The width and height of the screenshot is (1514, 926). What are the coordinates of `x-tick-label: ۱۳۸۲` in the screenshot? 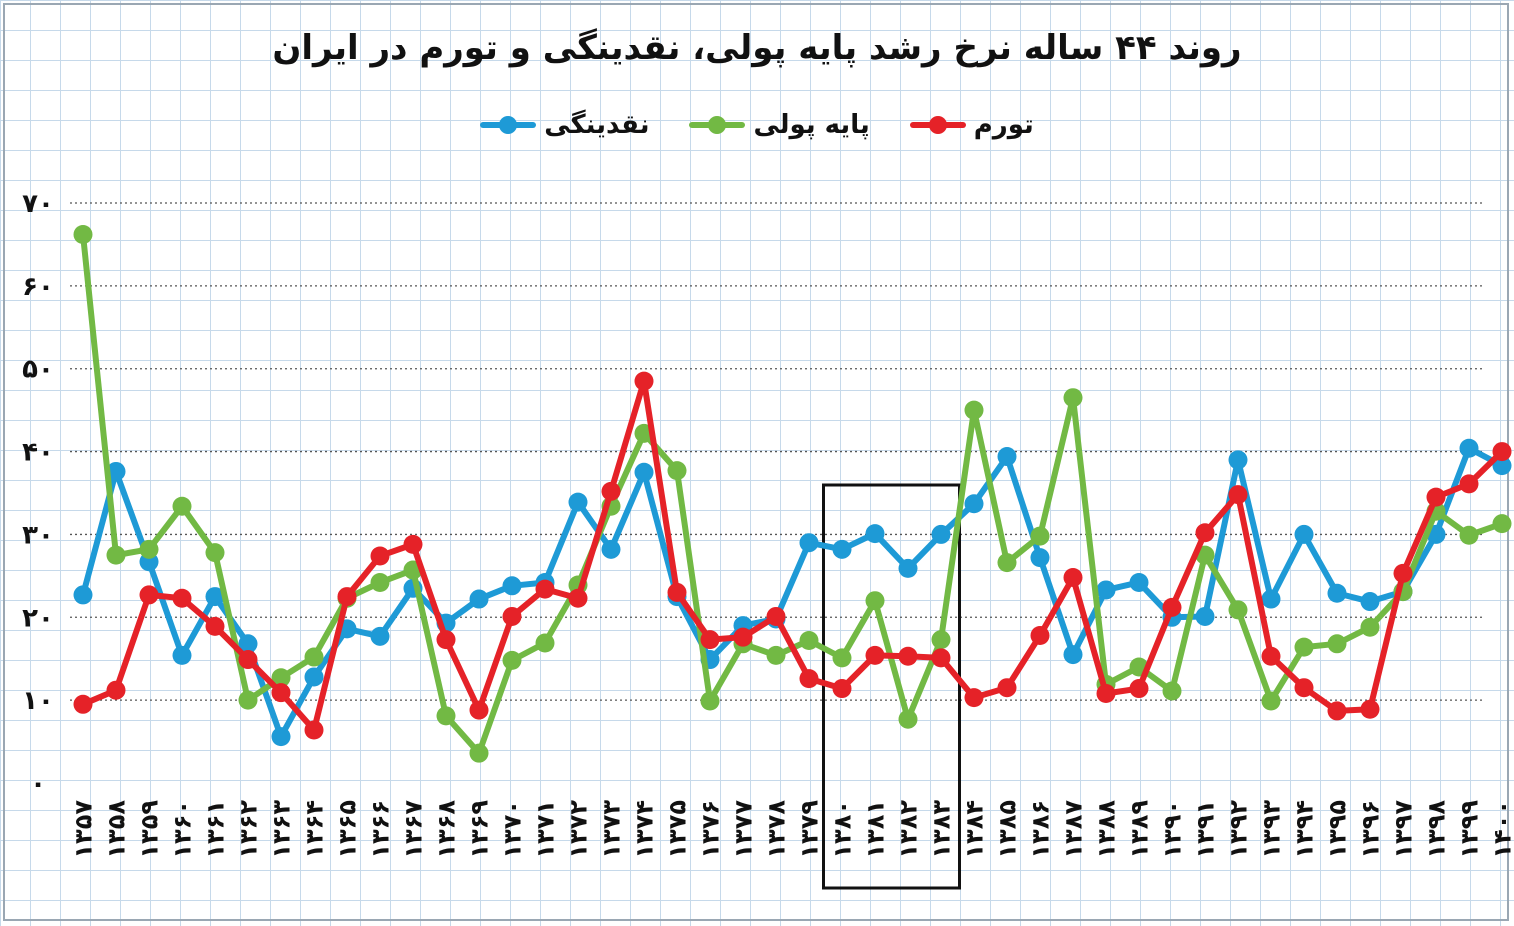 It's located at (908, 829).